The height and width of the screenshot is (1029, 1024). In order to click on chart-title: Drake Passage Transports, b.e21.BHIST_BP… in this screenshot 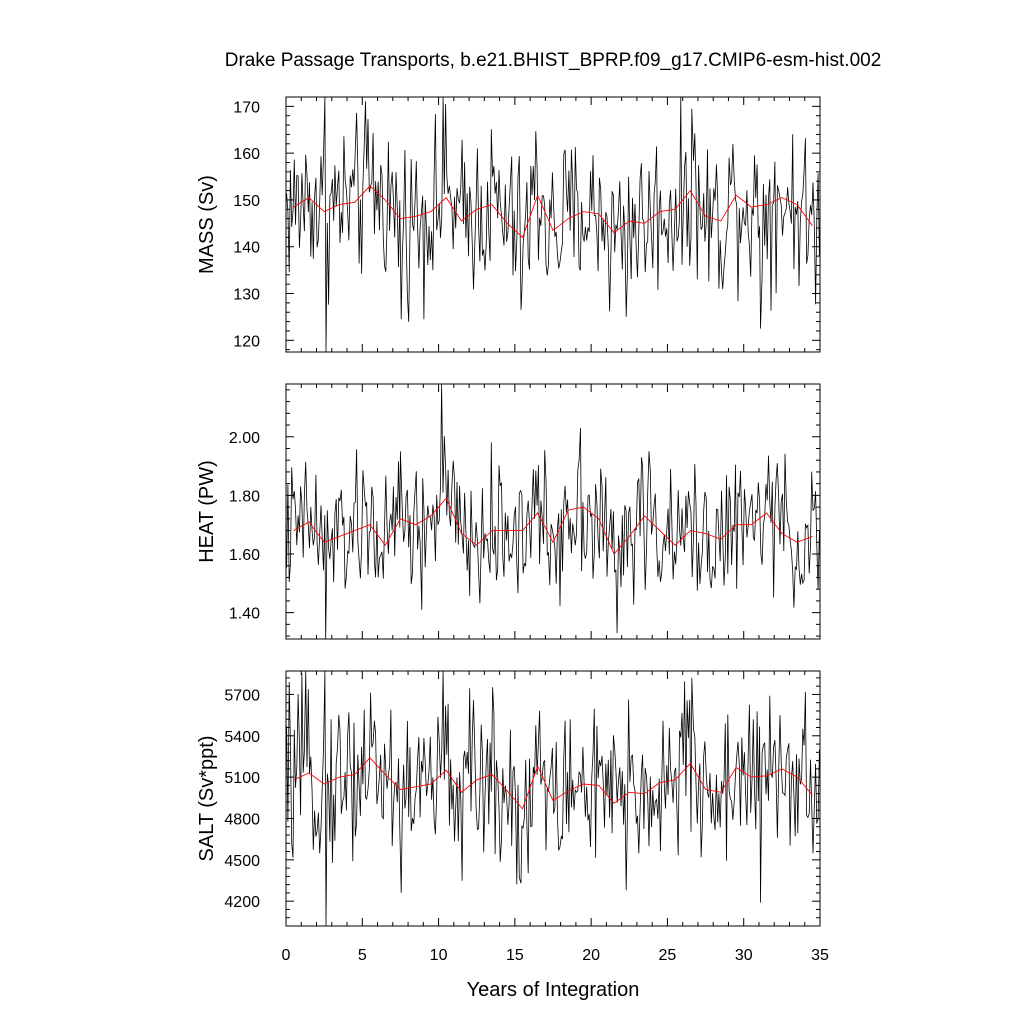, I will do `click(553, 60)`.